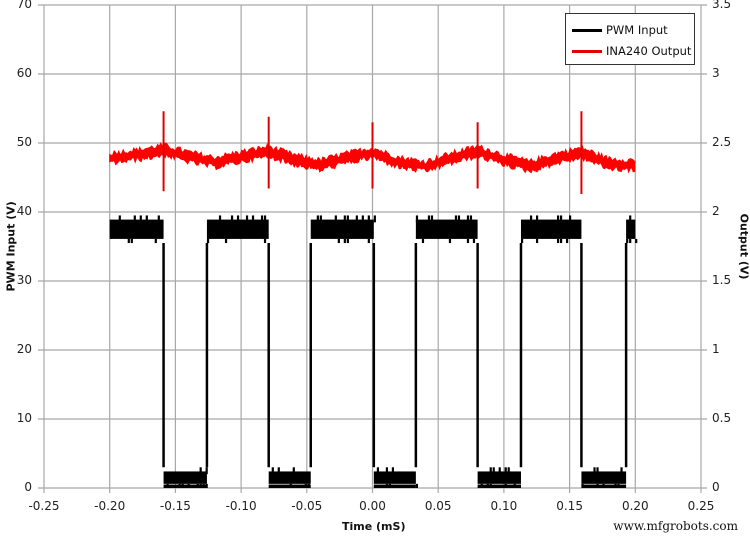 The image size is (750, 537). Describe the element at coordinates (11, 246) in the screenshot. I see `y-axis-left-title: PWM Input (V)` at that location.